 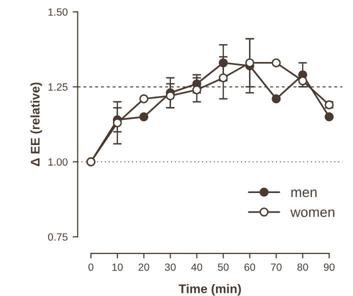 I want to click on y-tick-label: 1.50, so click(x=58, y=12).